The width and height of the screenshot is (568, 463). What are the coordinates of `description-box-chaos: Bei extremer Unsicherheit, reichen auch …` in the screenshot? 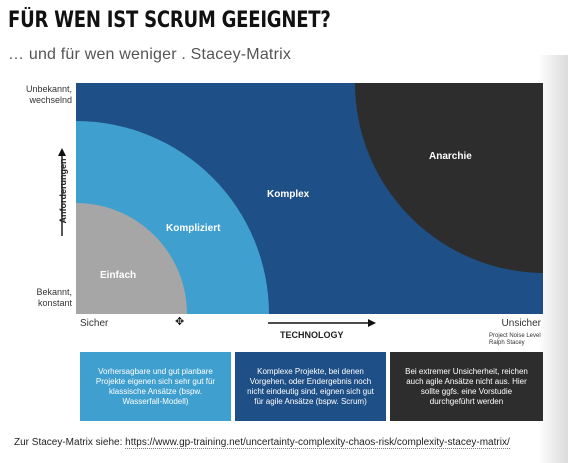 It's located at (466, 386).